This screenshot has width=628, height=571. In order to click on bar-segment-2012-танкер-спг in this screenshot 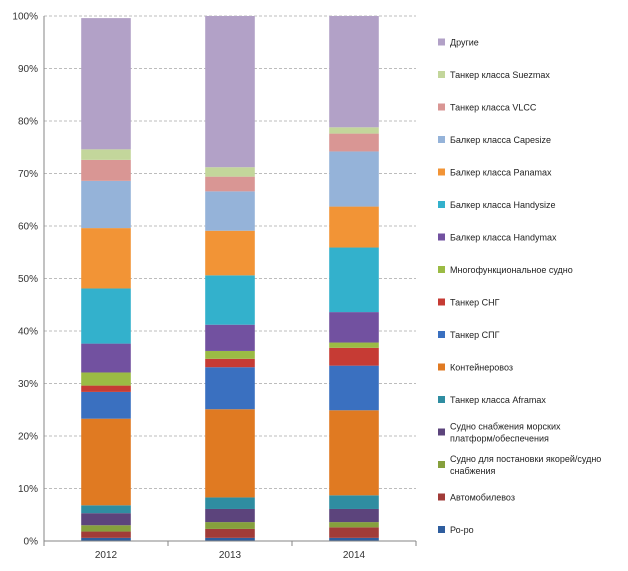, I will do `click(106, 405)`.